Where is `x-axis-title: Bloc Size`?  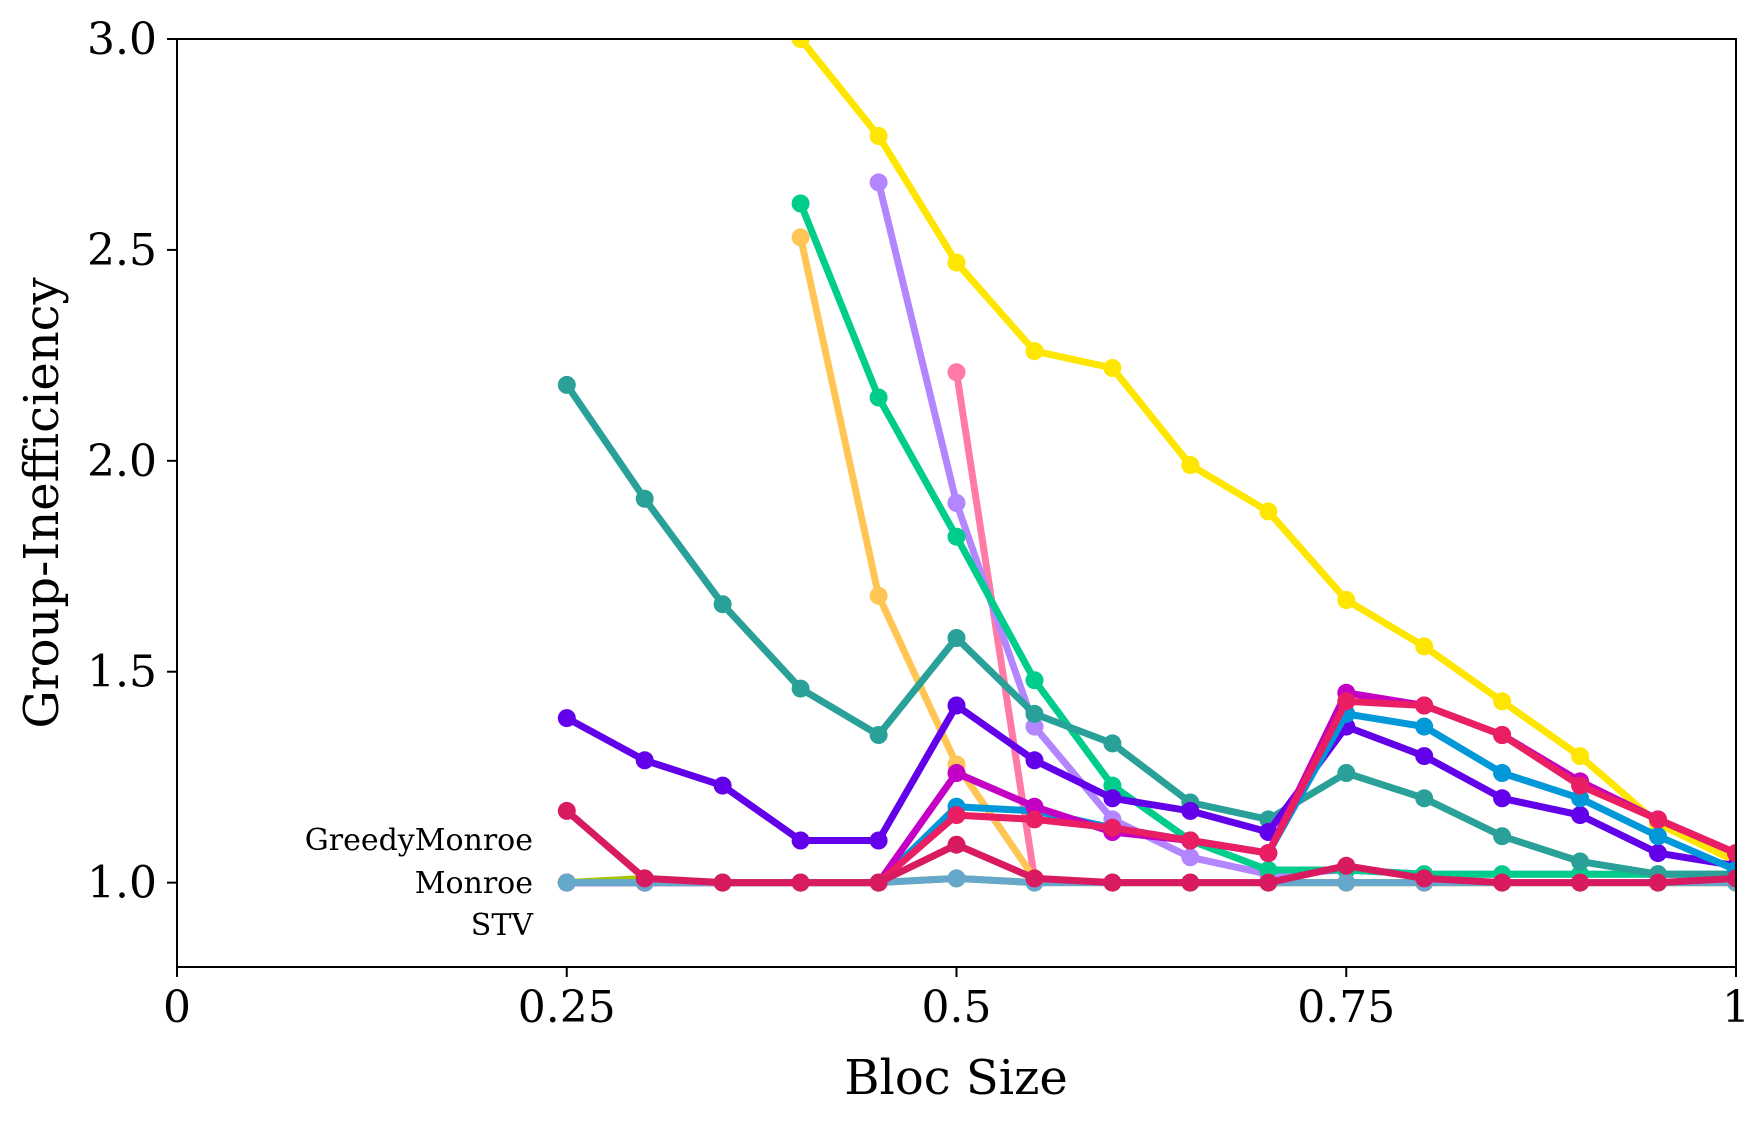
x-axis-title: Bloc Size is located at coordinates (956, 1078).